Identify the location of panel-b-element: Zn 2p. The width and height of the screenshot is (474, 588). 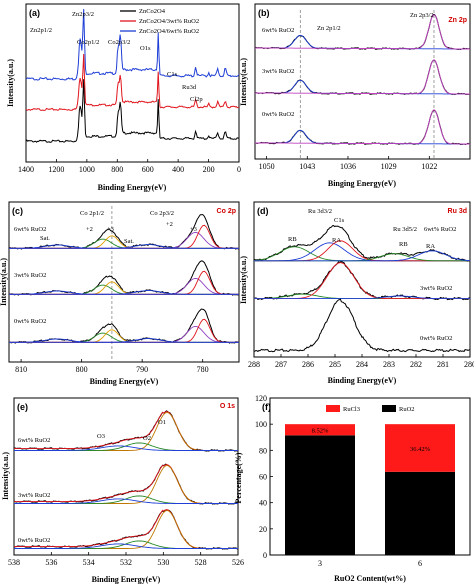
(457, 20).